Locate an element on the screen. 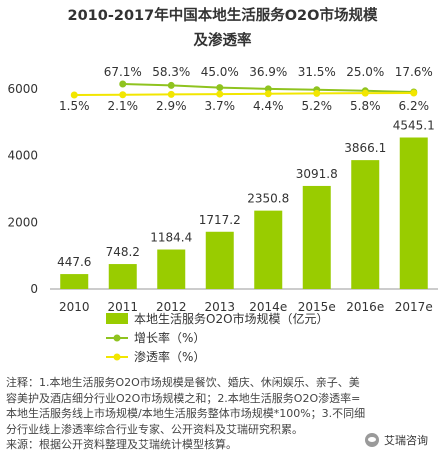 The width and height of the screenshot is (445, 459). penetration-label: 4.4% is located at coordinates (268, 106).